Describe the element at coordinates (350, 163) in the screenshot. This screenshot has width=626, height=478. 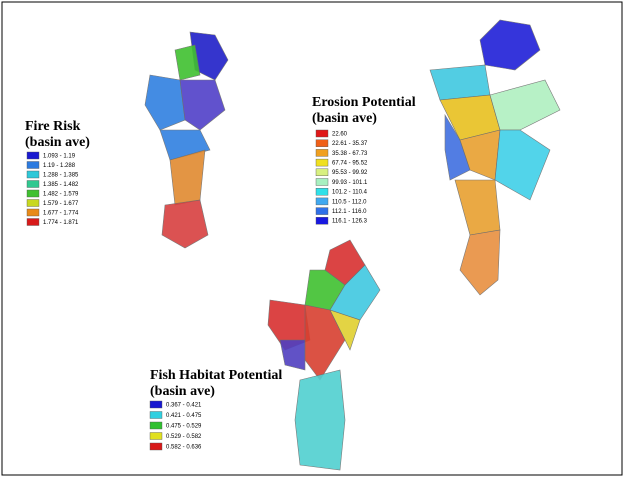
I see `legend-label: 67.74 - 95.52` at that location.